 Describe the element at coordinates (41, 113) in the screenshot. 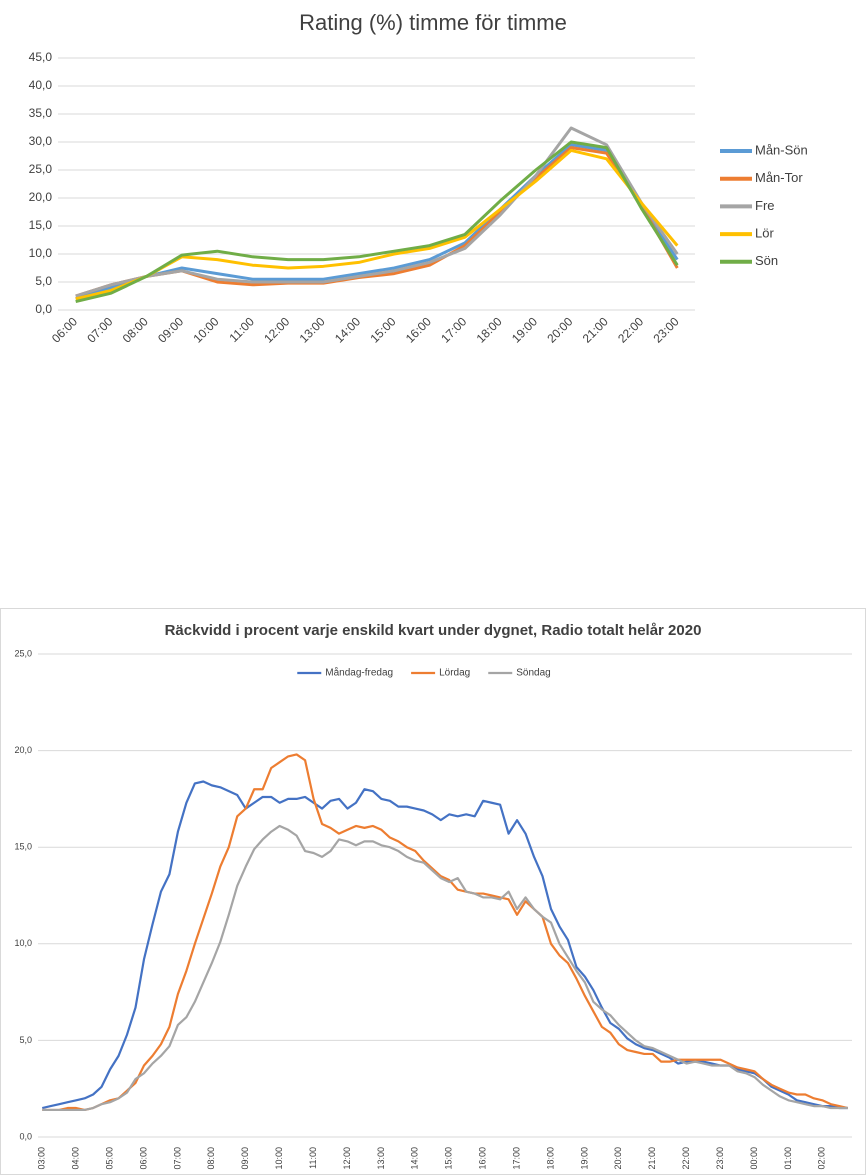

I see `y-tick-label: 35,0` at that location.